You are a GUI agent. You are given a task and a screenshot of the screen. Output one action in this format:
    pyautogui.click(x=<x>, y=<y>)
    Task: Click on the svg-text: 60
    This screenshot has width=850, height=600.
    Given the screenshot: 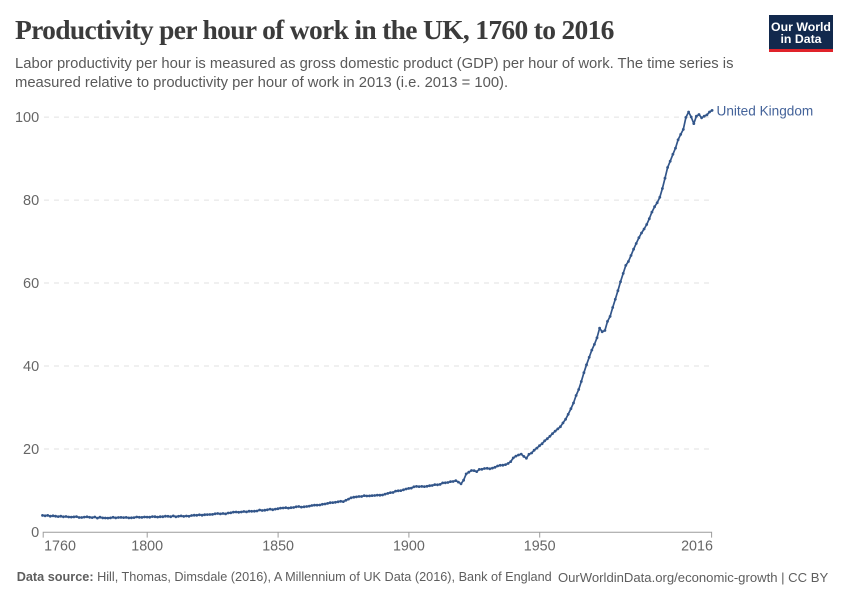 What is the action you would take?
    pyautogui.click(x=31, y=284)
    